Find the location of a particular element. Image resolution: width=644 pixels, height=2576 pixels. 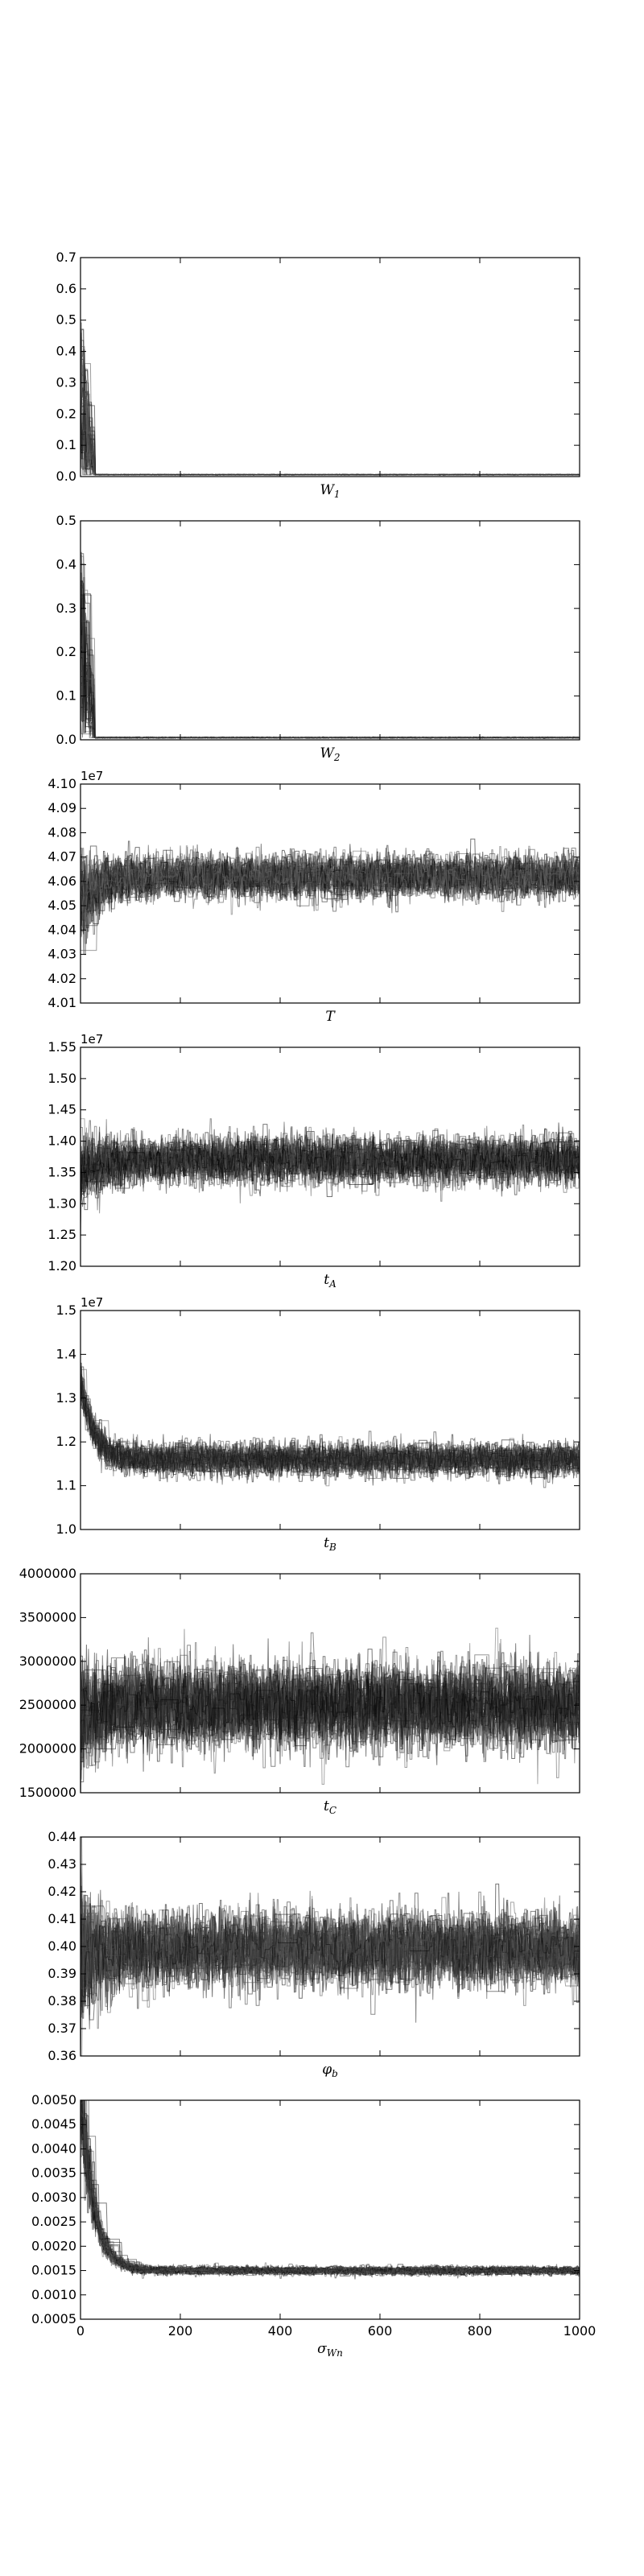

y-tick-label: 0.4 is located at coordinates (66, 351).